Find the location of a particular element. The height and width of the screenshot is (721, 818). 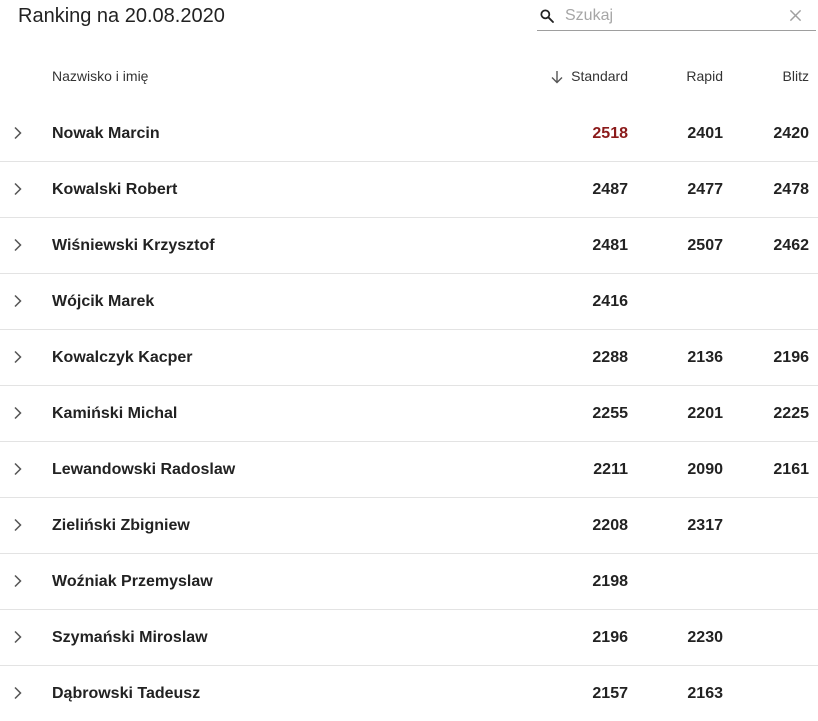

rating-standard: 2255 is located at coordinates (610, 413).